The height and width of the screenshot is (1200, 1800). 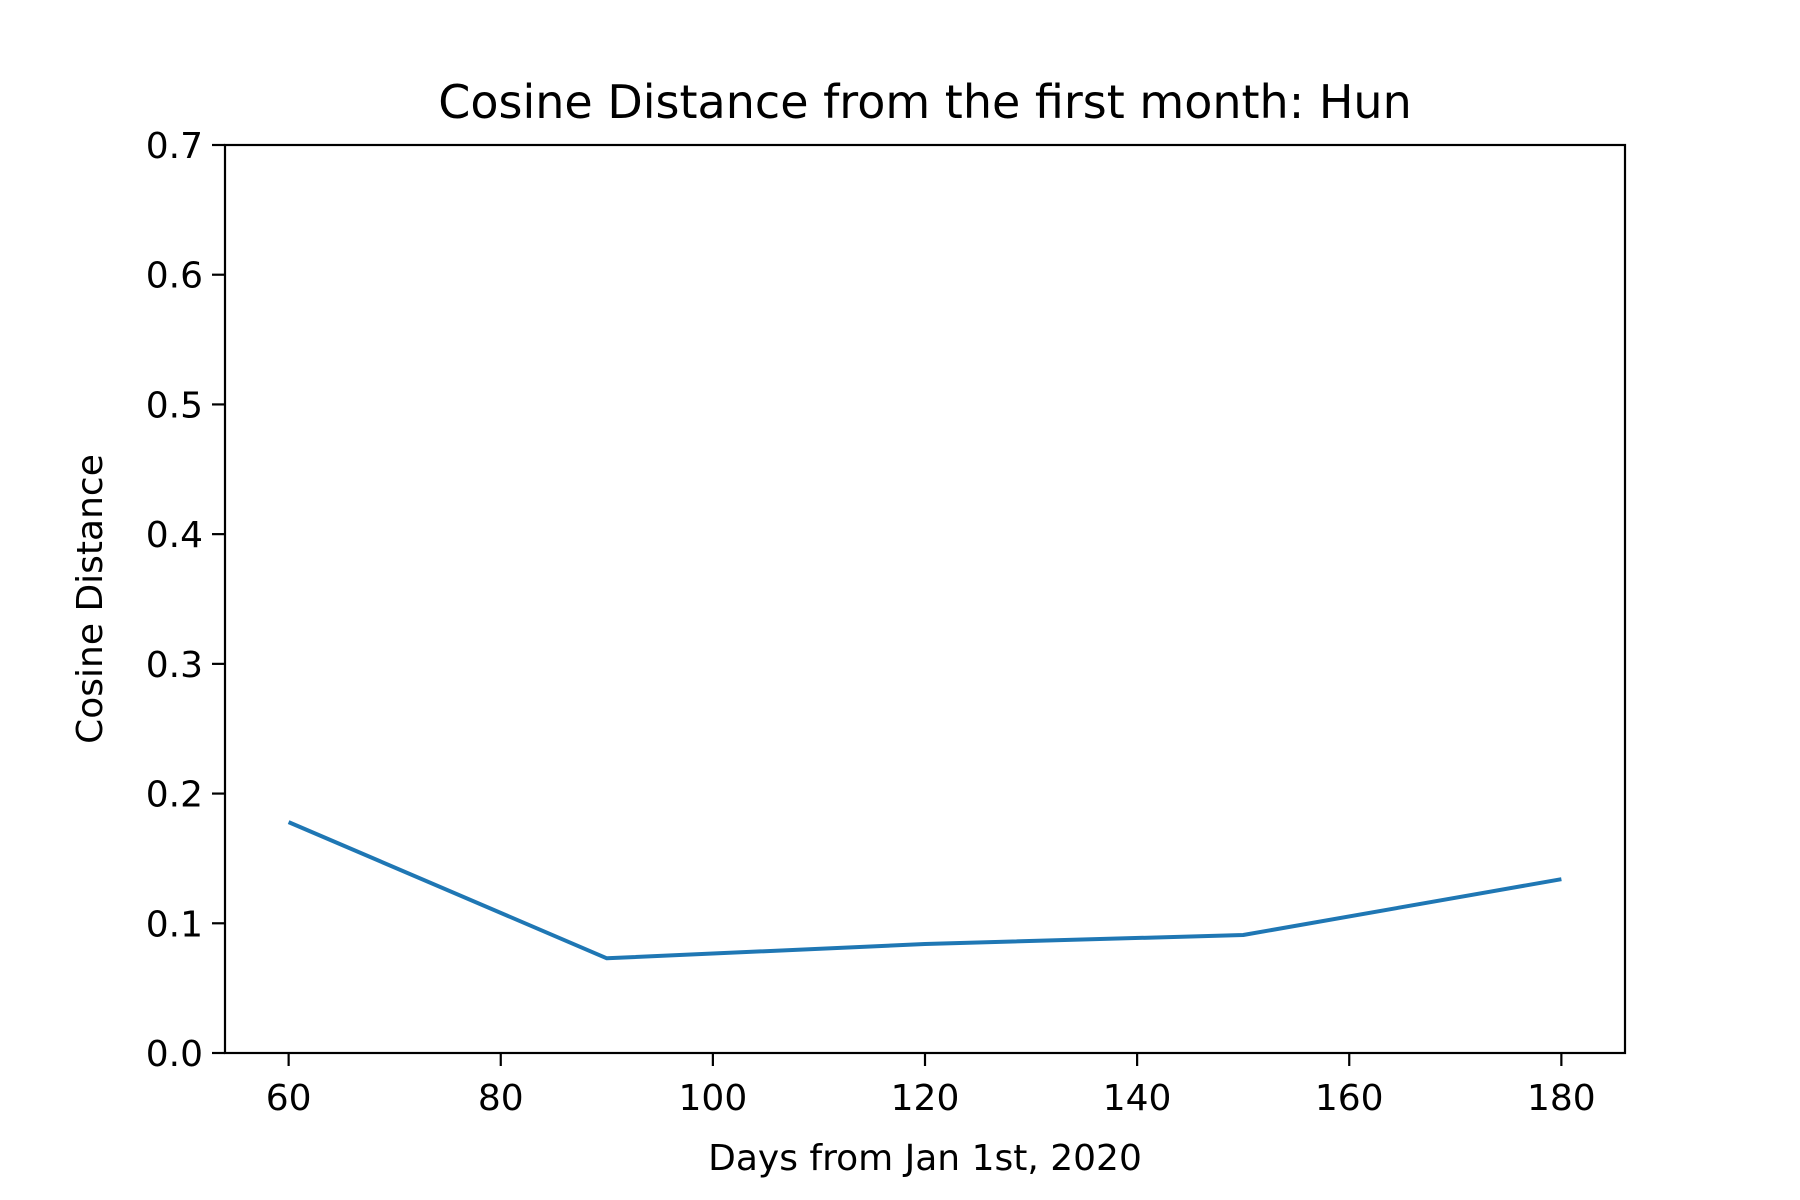 I want to click on y-tick-label: 0.6, so click(x=174, y=276).